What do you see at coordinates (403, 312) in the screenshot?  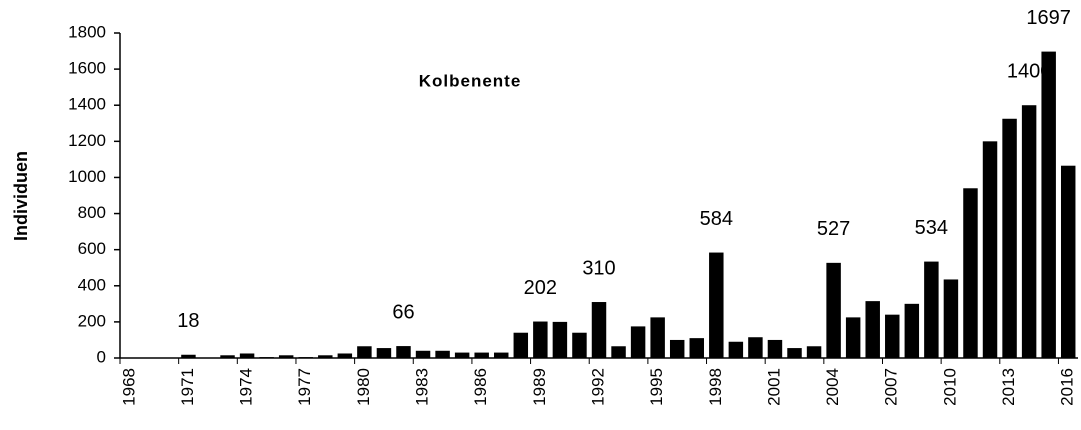 I see `value-label: 66` at bounding box center [403, 312].